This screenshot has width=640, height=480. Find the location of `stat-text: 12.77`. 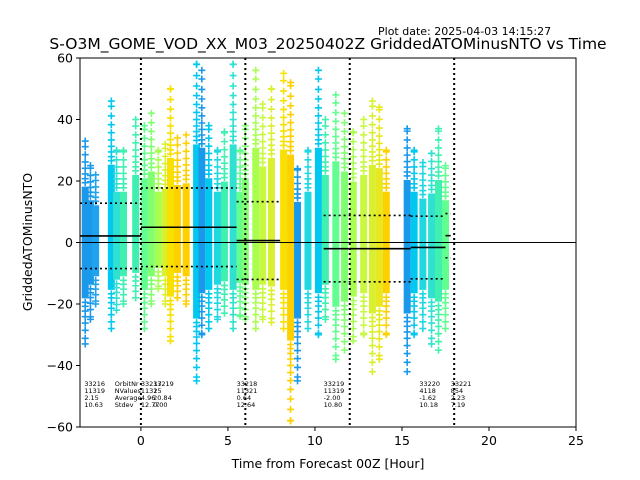

stat-text: 12.77 is located at coordinates (150, 405).